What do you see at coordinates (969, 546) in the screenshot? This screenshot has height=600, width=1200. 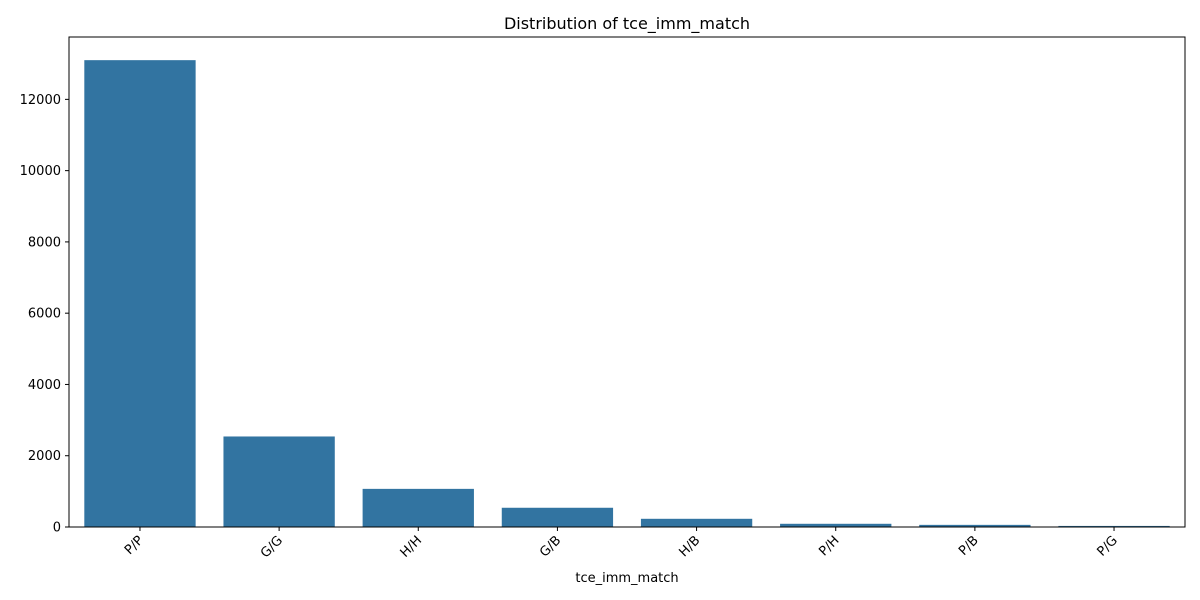 I see `x-tick-label: P/B` at bounding box center [969, 546].